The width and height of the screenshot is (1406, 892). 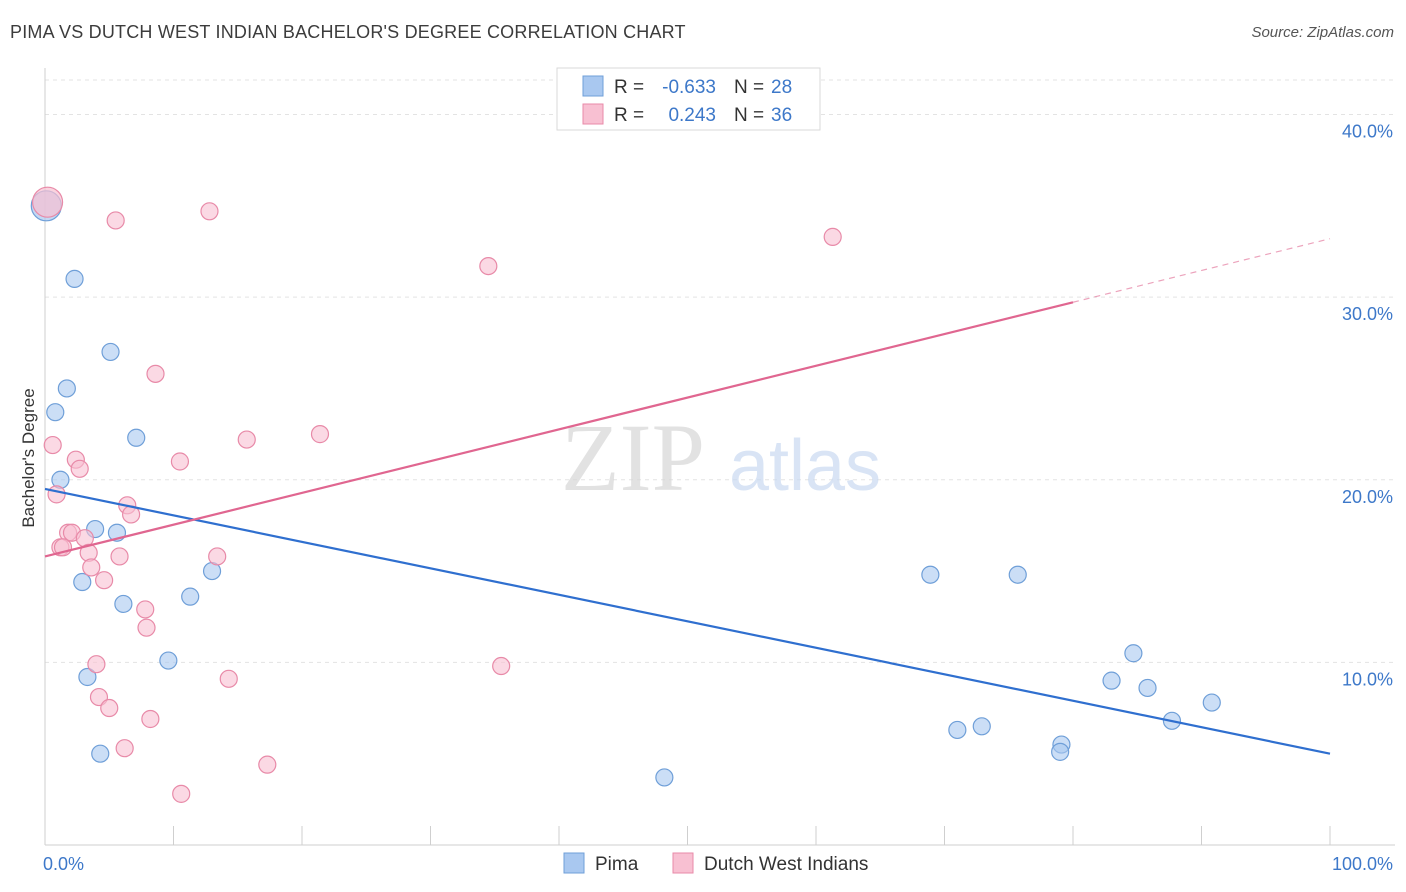 I want to click on y-axis-label: Bachelor's Degree, so click(x=28, y=457).